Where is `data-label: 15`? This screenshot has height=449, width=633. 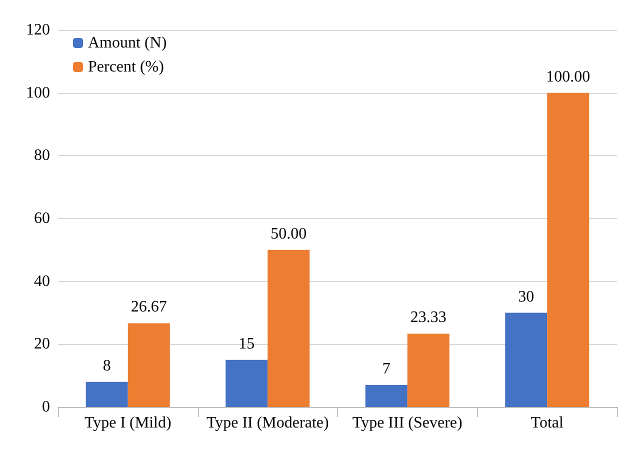
data-label: 15 is located at coordinates (246, 343).